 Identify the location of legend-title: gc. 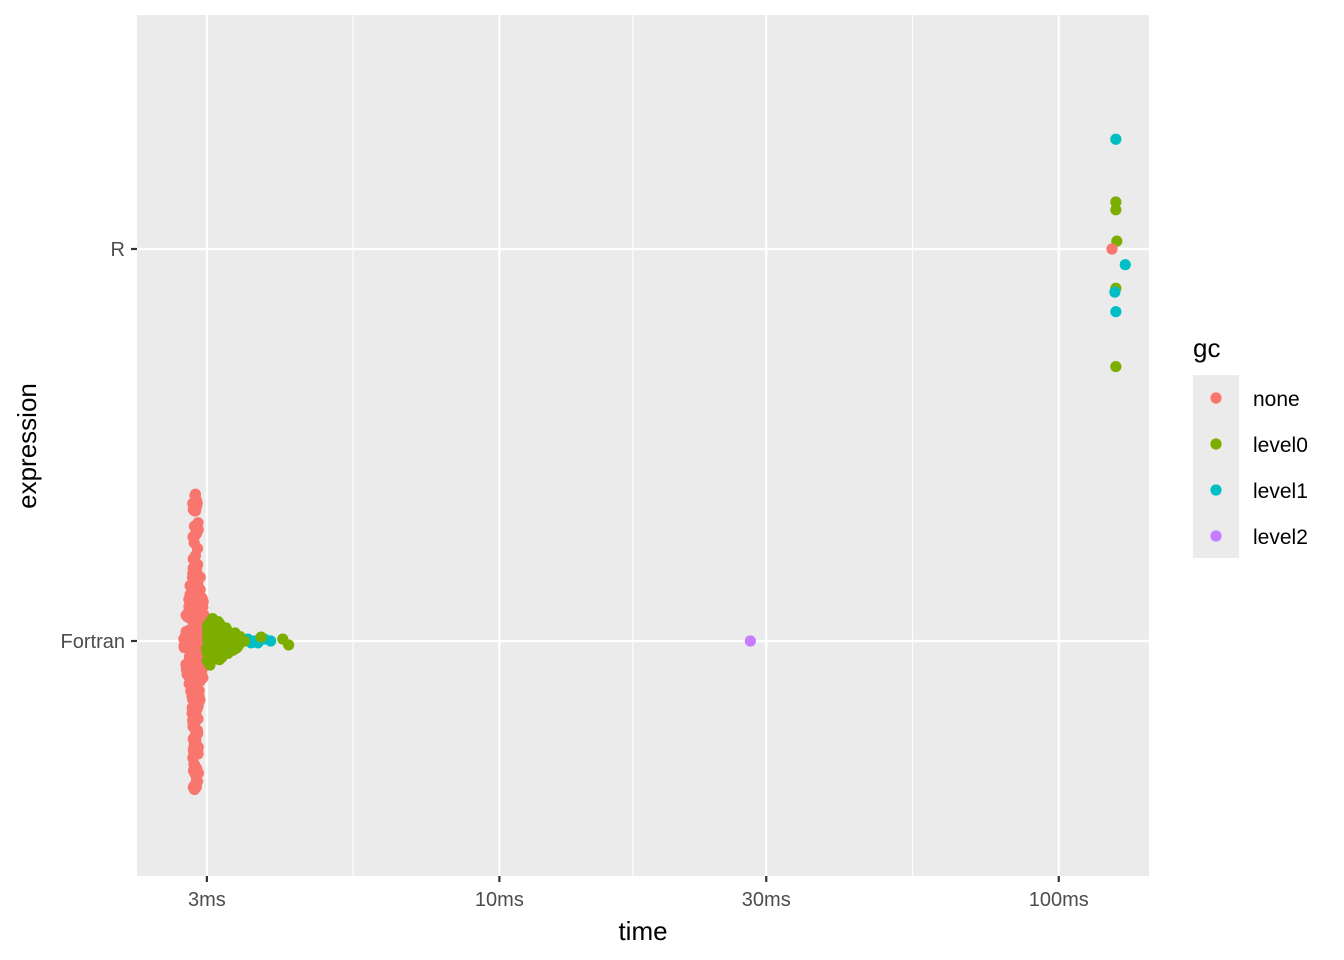
(1206, 348).